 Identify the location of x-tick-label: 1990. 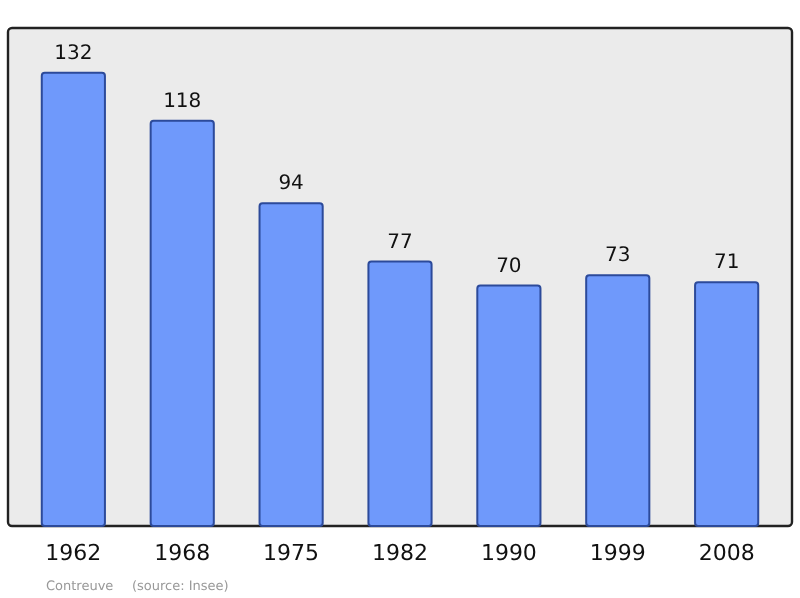
(508, 552).